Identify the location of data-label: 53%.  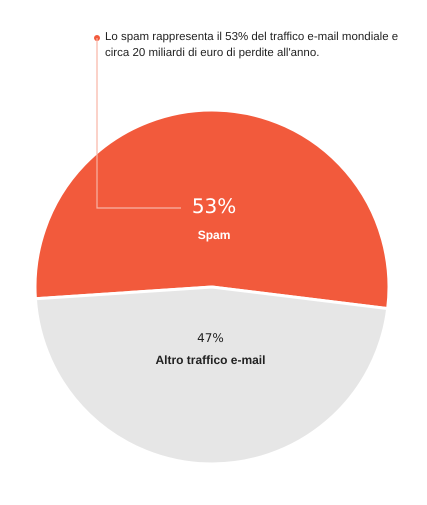
(214, 206).